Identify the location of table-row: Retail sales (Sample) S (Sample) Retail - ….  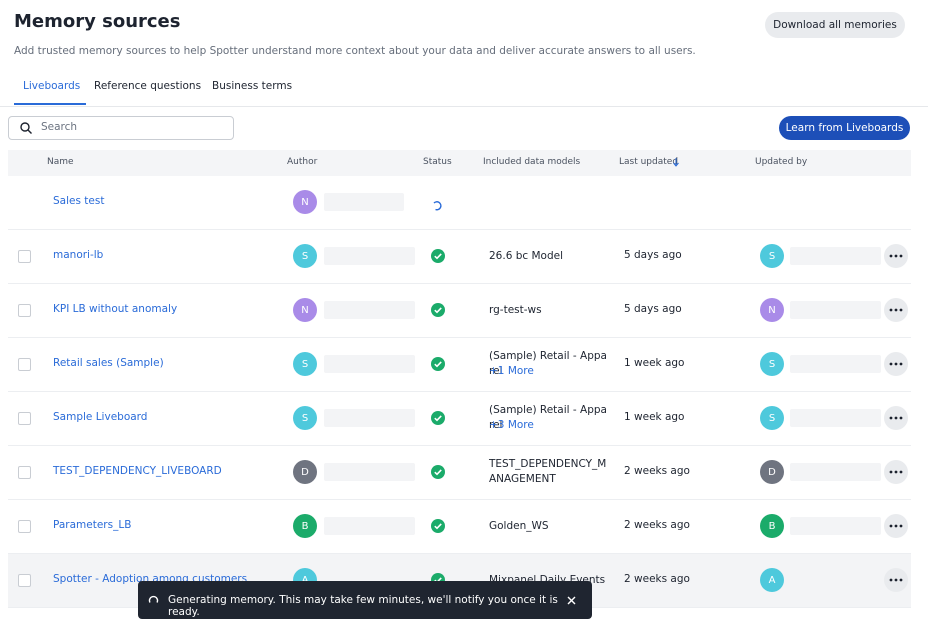
(459, 365).